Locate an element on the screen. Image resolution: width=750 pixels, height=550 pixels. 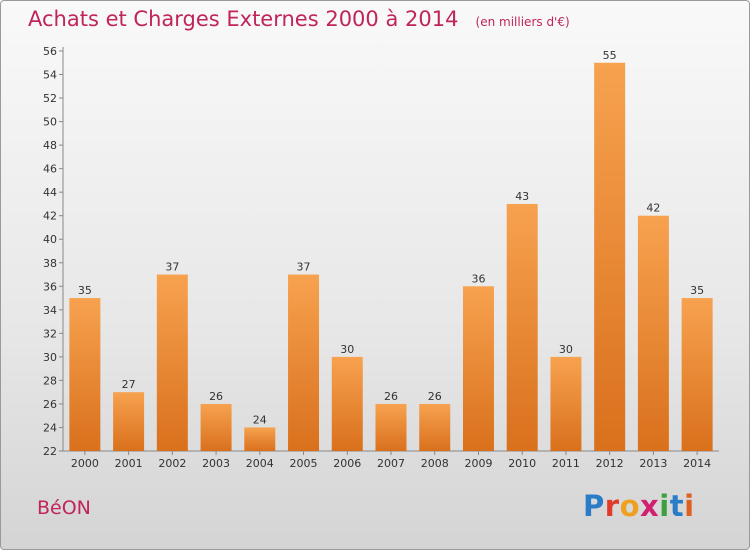
y-tick-label: 52 is located at coordinates (50, 98).